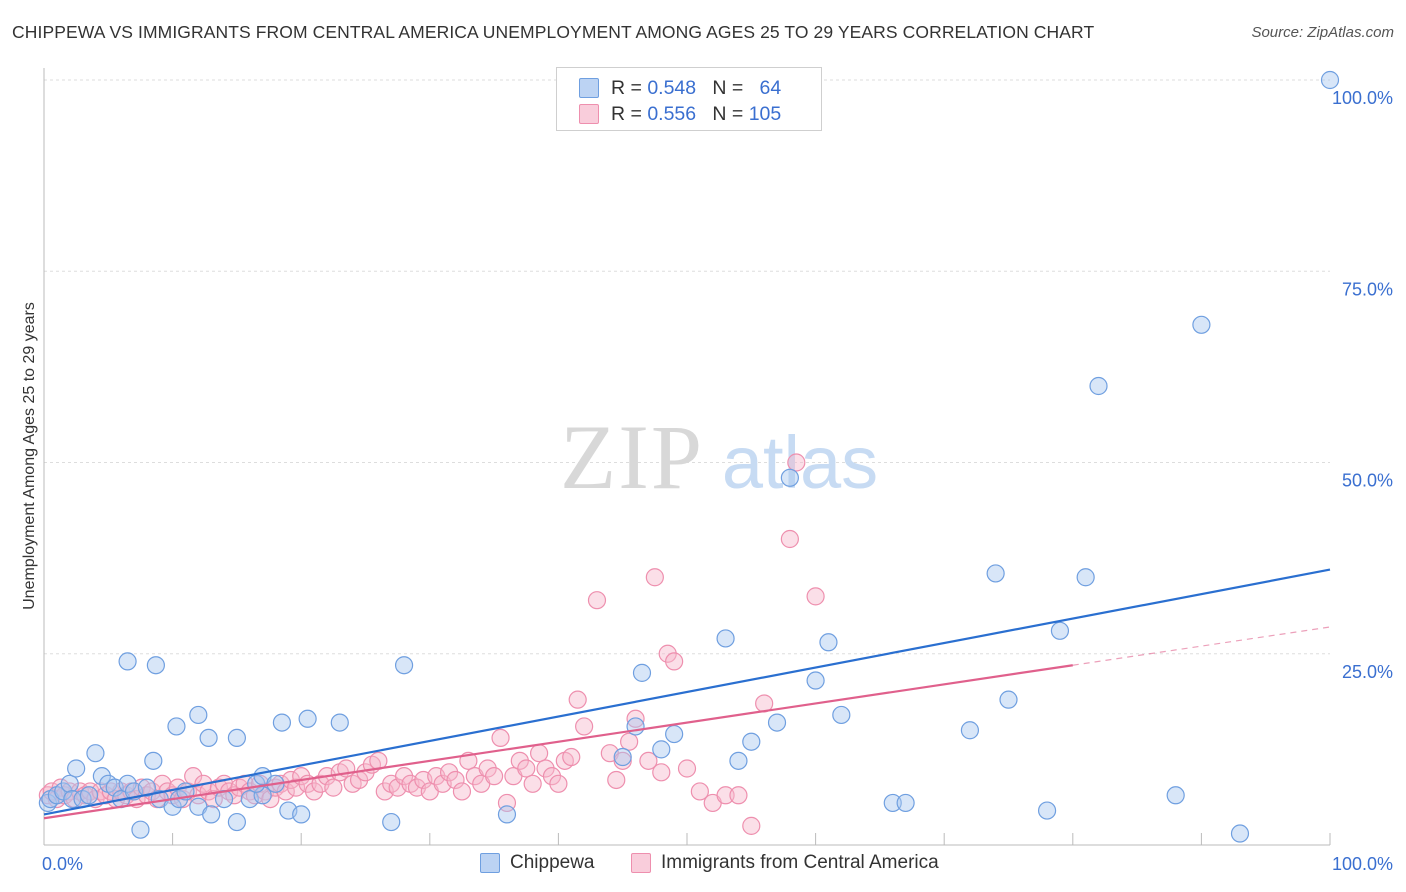 The image size is (1406, 892). Describe the element at coordinates (589, 88) in the screenshot. I see `legend-swatch-blue` at that location.